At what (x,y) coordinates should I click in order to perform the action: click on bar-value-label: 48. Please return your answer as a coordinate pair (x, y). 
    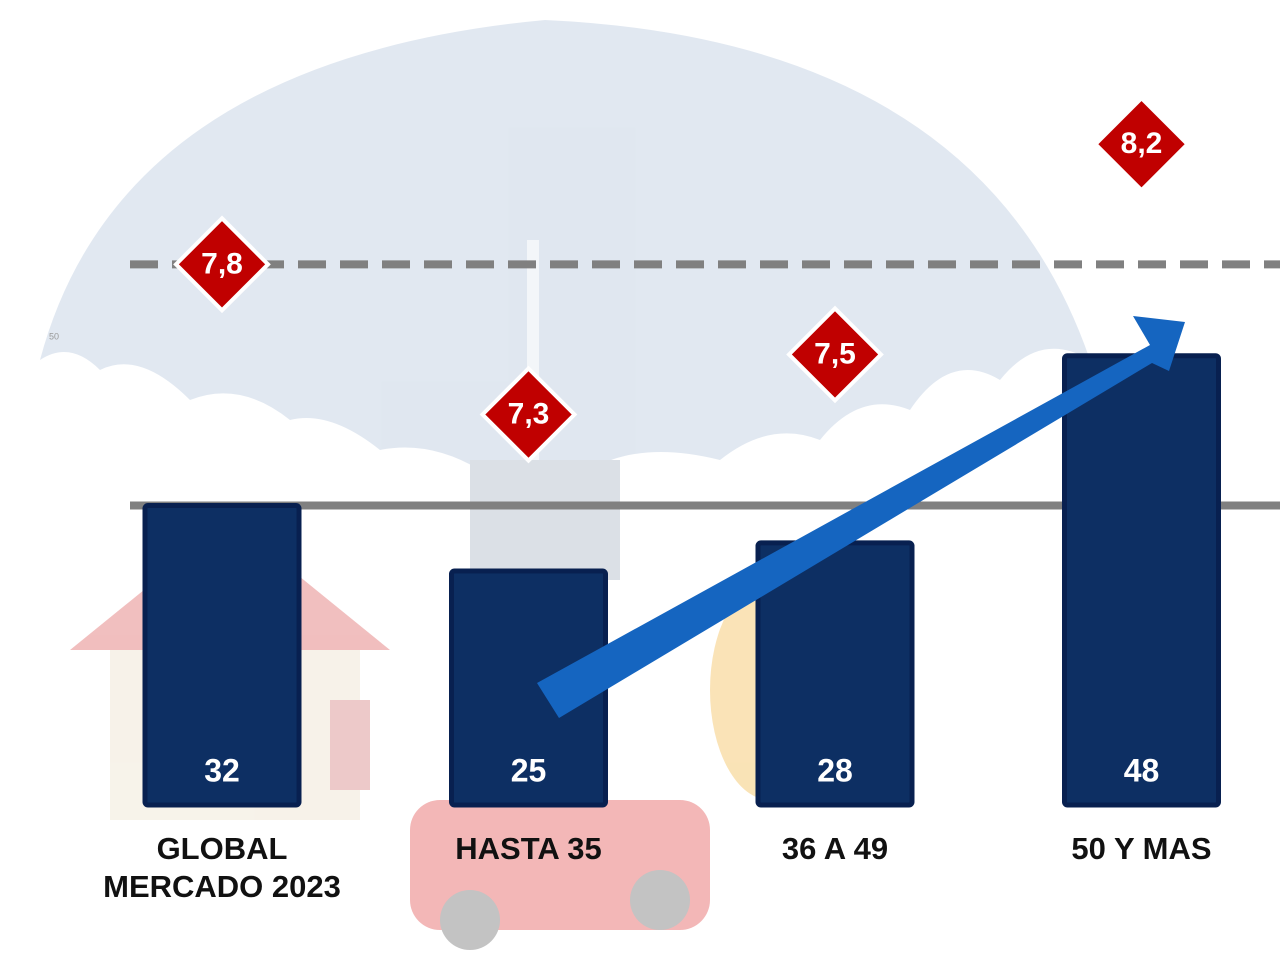
    Looking at the image, I should click on (1142, 770).